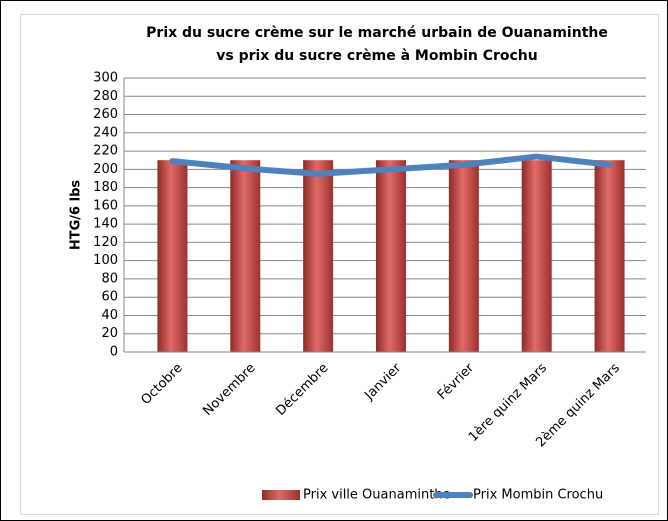 Image resolution: width=668 pixels, height=521 pixels. What do you see at coordinates (377, 495) in the screenshot?
I see `legend-label: Prix ville Ouanaminthe` at bounding box center [377, 495].